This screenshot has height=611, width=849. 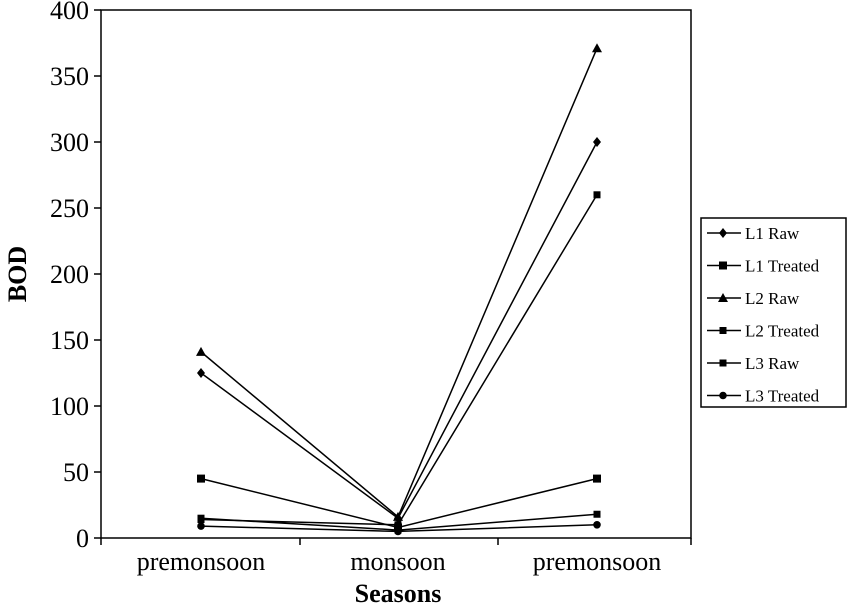 What do you see at coordinates (82, 538) in the screenshot?
I see `y-tick-label: 0` at bounding box center [82, 538].